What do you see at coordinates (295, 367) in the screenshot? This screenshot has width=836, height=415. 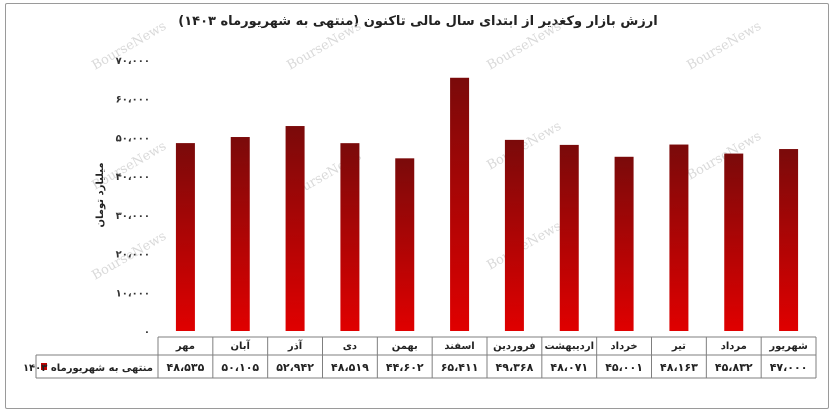 I see `data-value-label: ۵۲،۹۴۲` at bounding box center [295, 367].